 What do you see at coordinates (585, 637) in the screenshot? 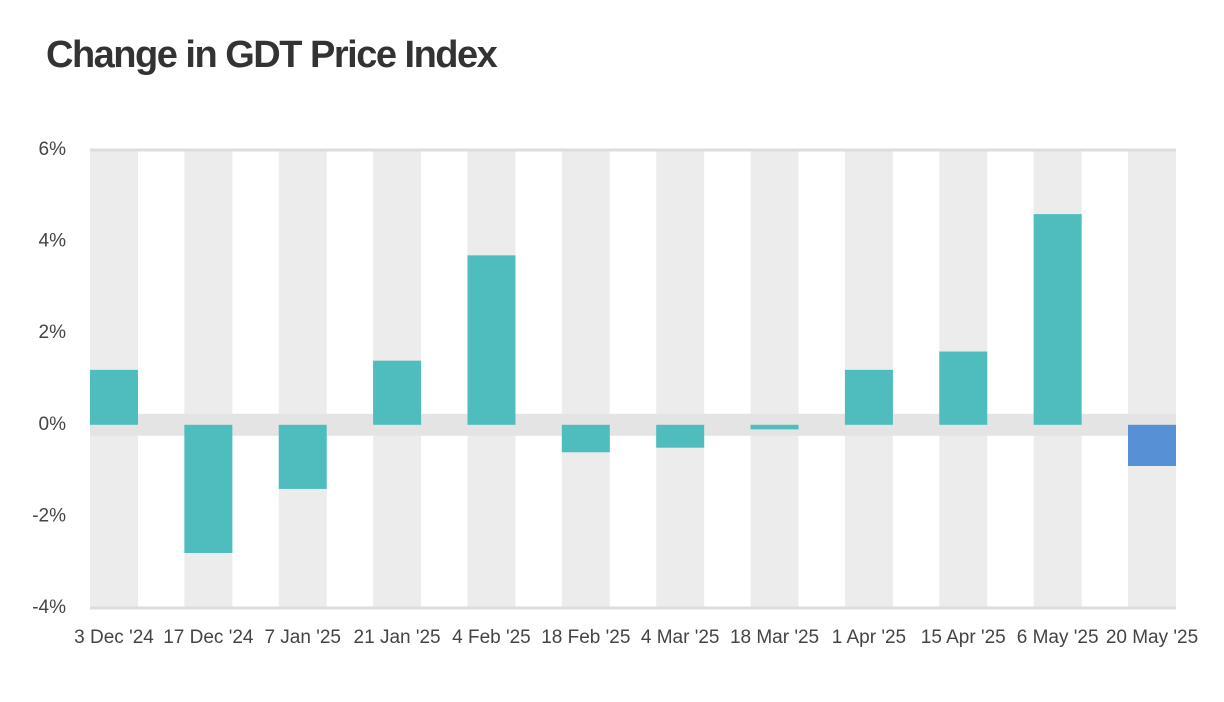
I see `x-tick-label: 18 Feb '25` at bounding box center [585, 637].